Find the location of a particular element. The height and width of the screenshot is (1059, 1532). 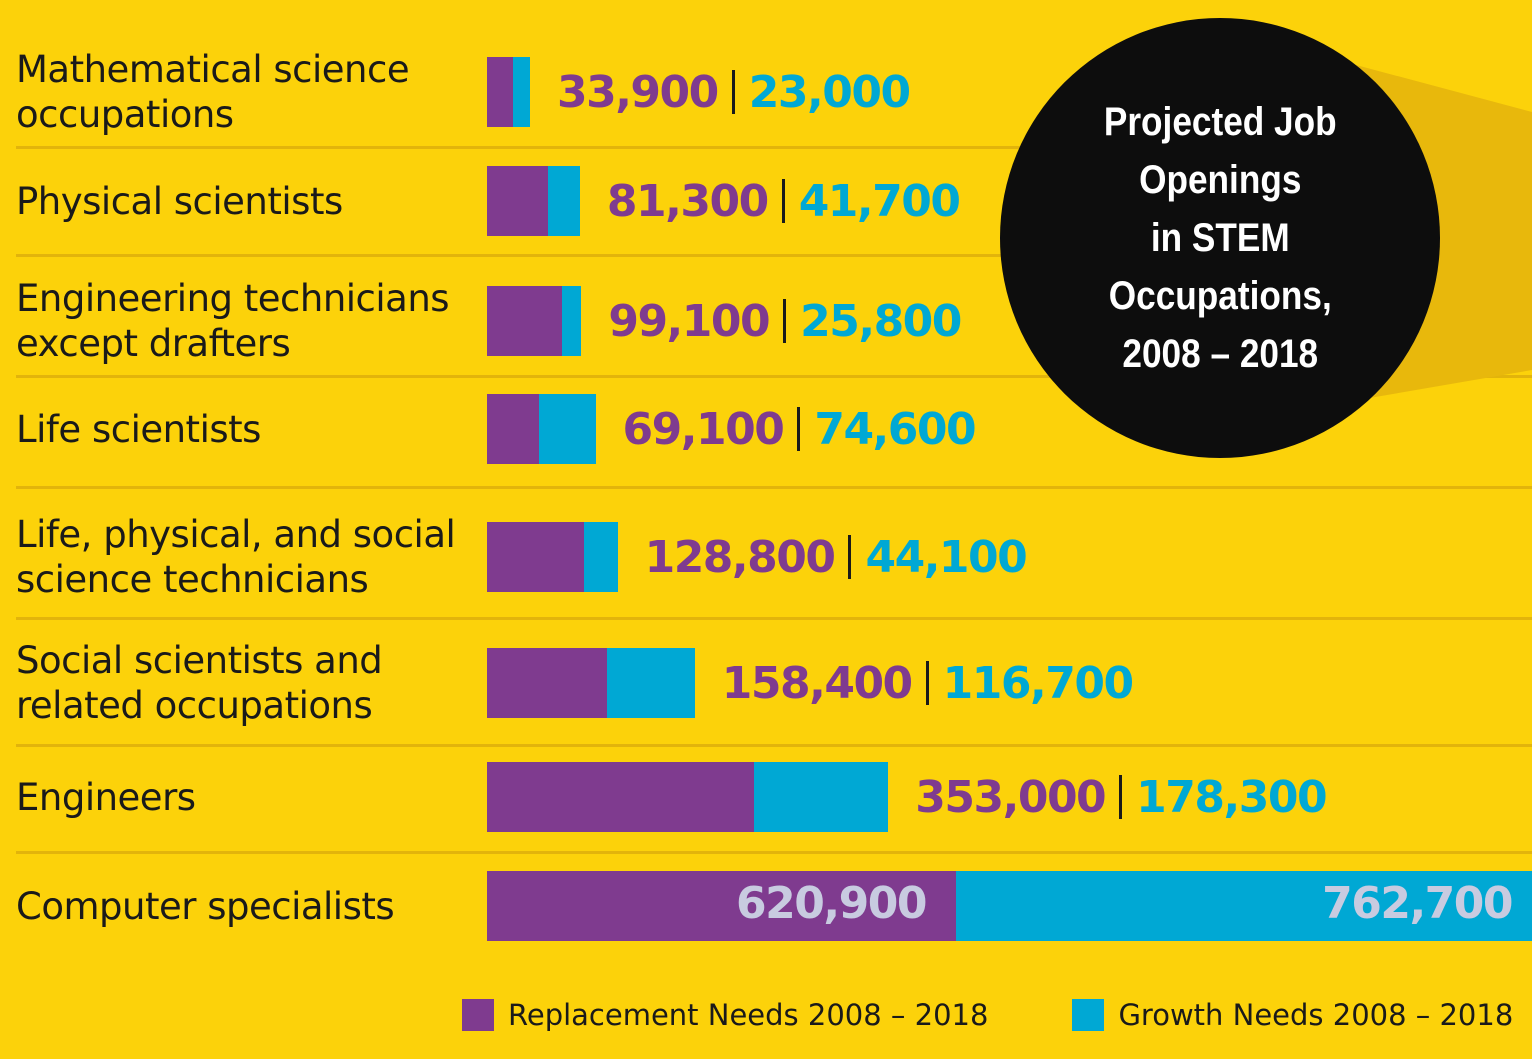

value-label-replacement: 620,900 is located at coordinates (831, 903).